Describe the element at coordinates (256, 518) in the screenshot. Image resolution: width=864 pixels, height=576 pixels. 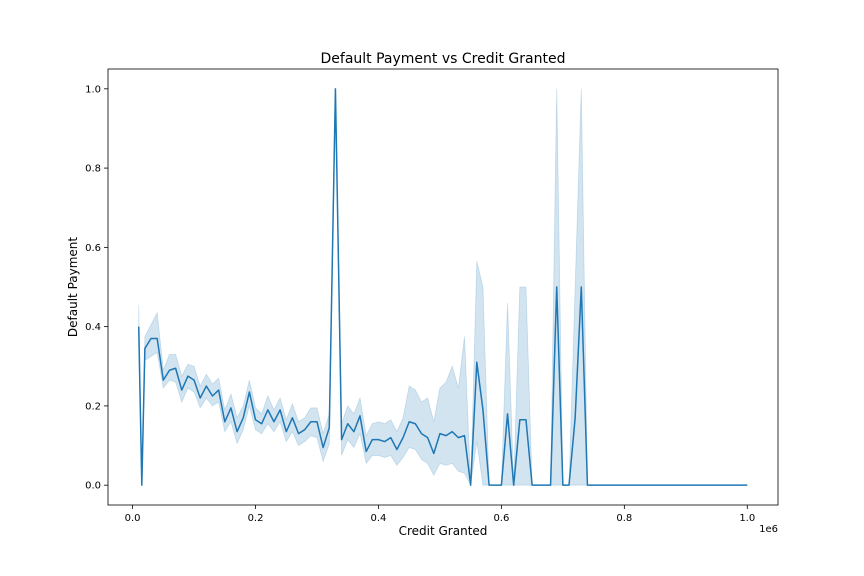
I see `x-tick-label: 0.2` at that location.